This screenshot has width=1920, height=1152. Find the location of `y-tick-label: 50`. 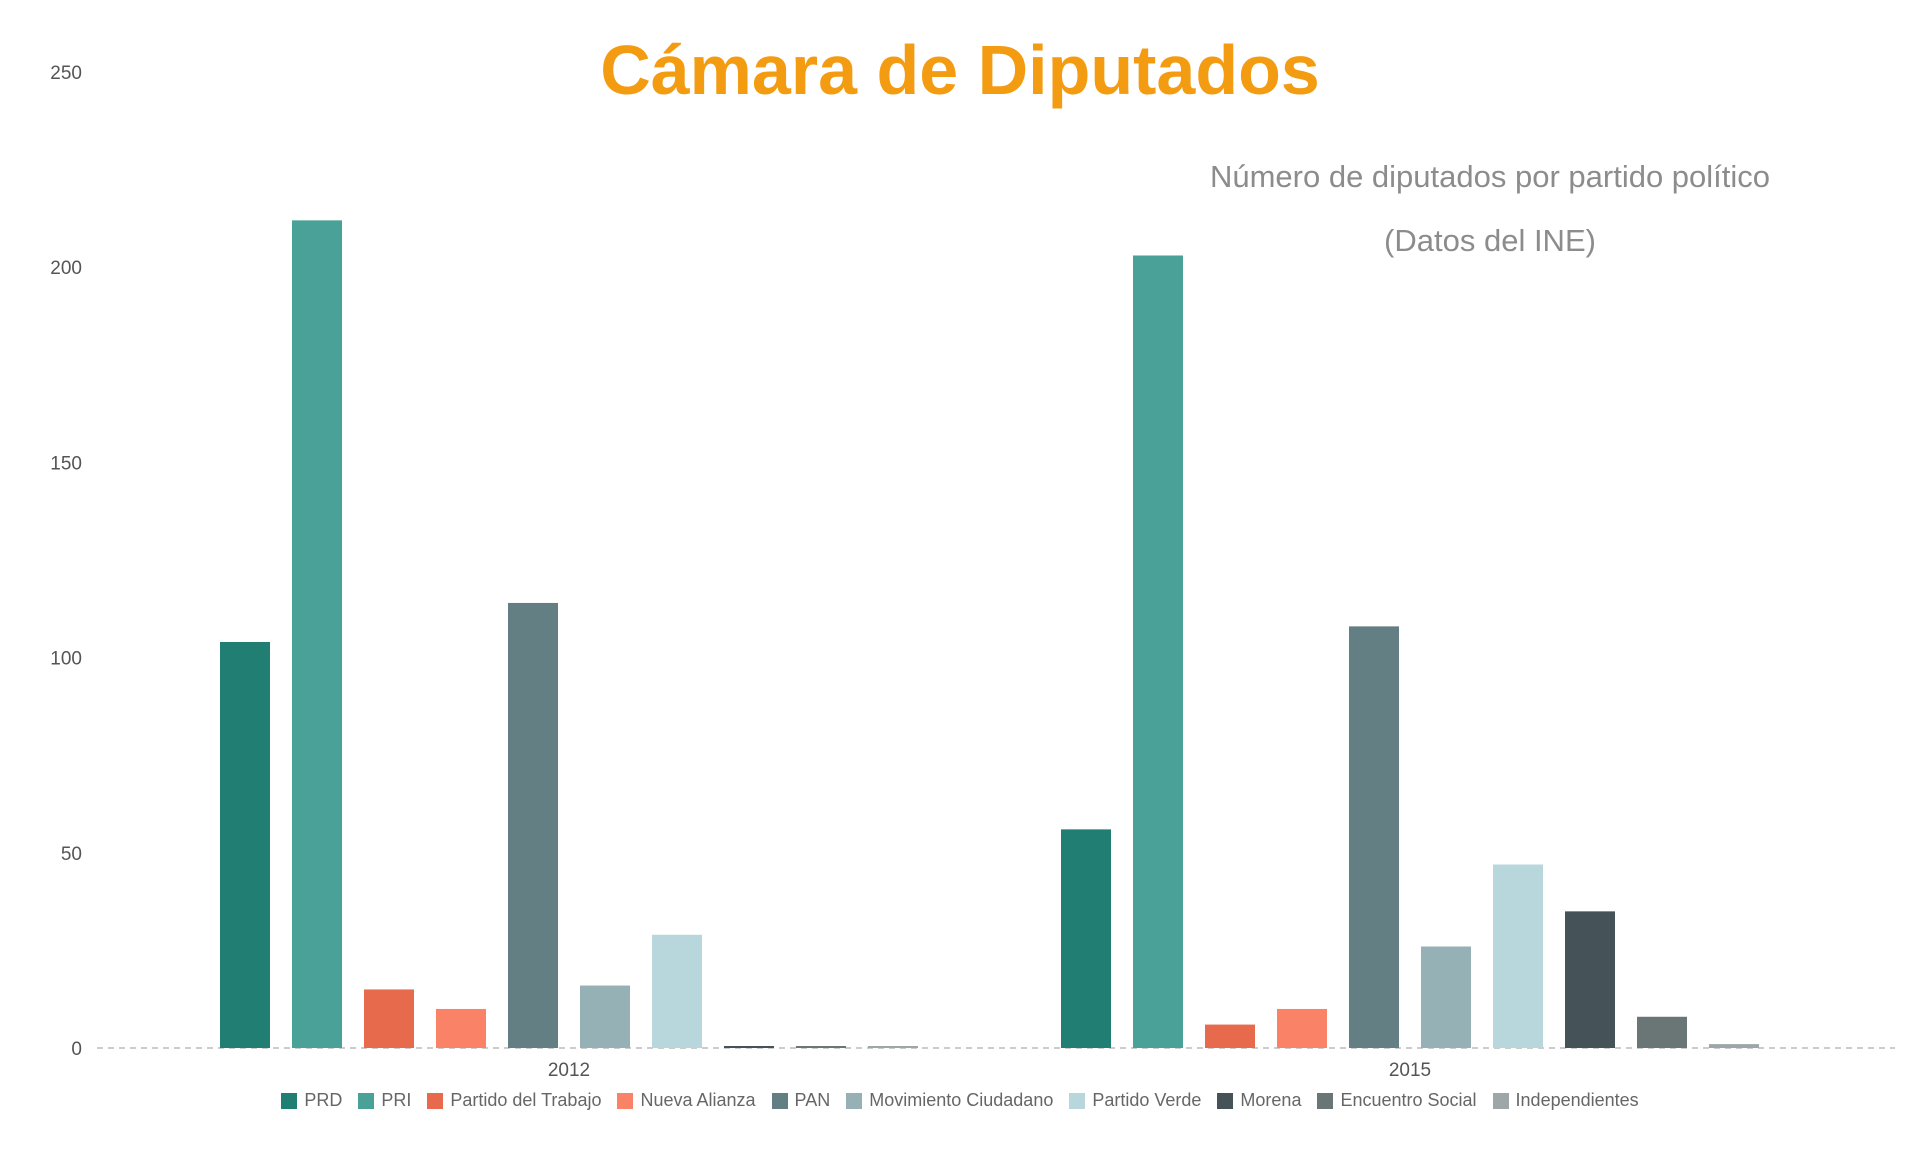

y-tick-label: 50 is located at coordinates (71, 854).